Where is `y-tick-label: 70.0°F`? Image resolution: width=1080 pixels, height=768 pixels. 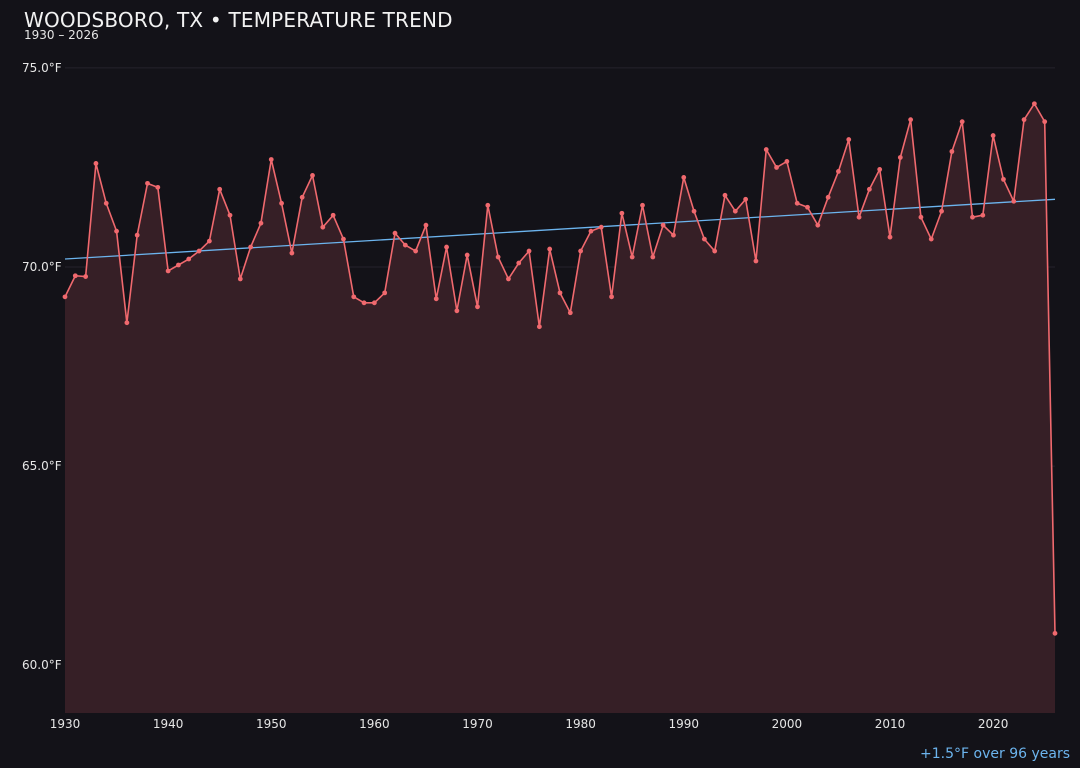
y-tick-label: 70.0°F is located at coordinates (42, 267).